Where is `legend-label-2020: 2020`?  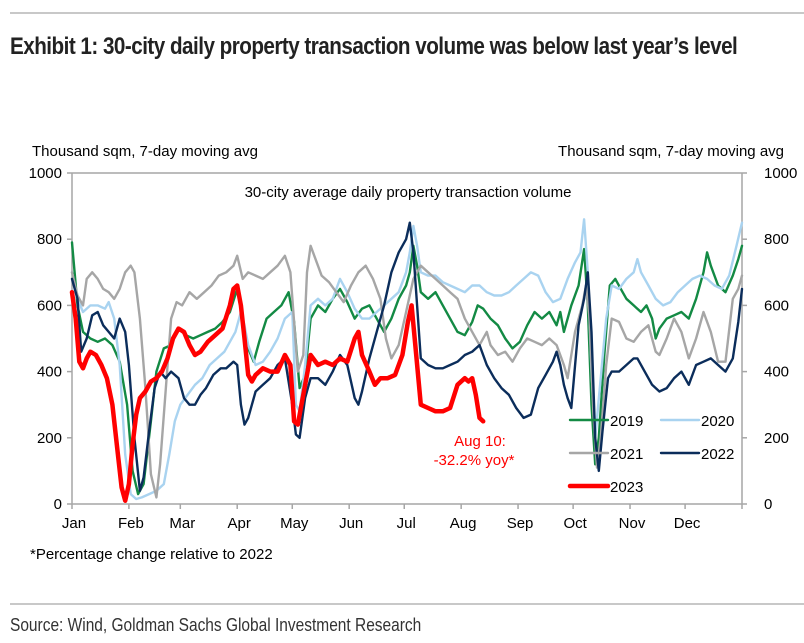 legend-label-2020: 2020 is located at coordinates (717, 421).